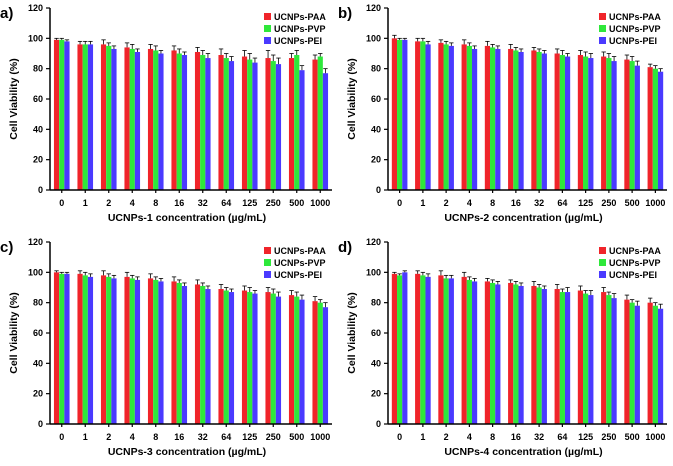  What do you see at coordinates (40, 190) in the screenshot?
I see `y-tick-label: 0` at bounding box center [40, 190].